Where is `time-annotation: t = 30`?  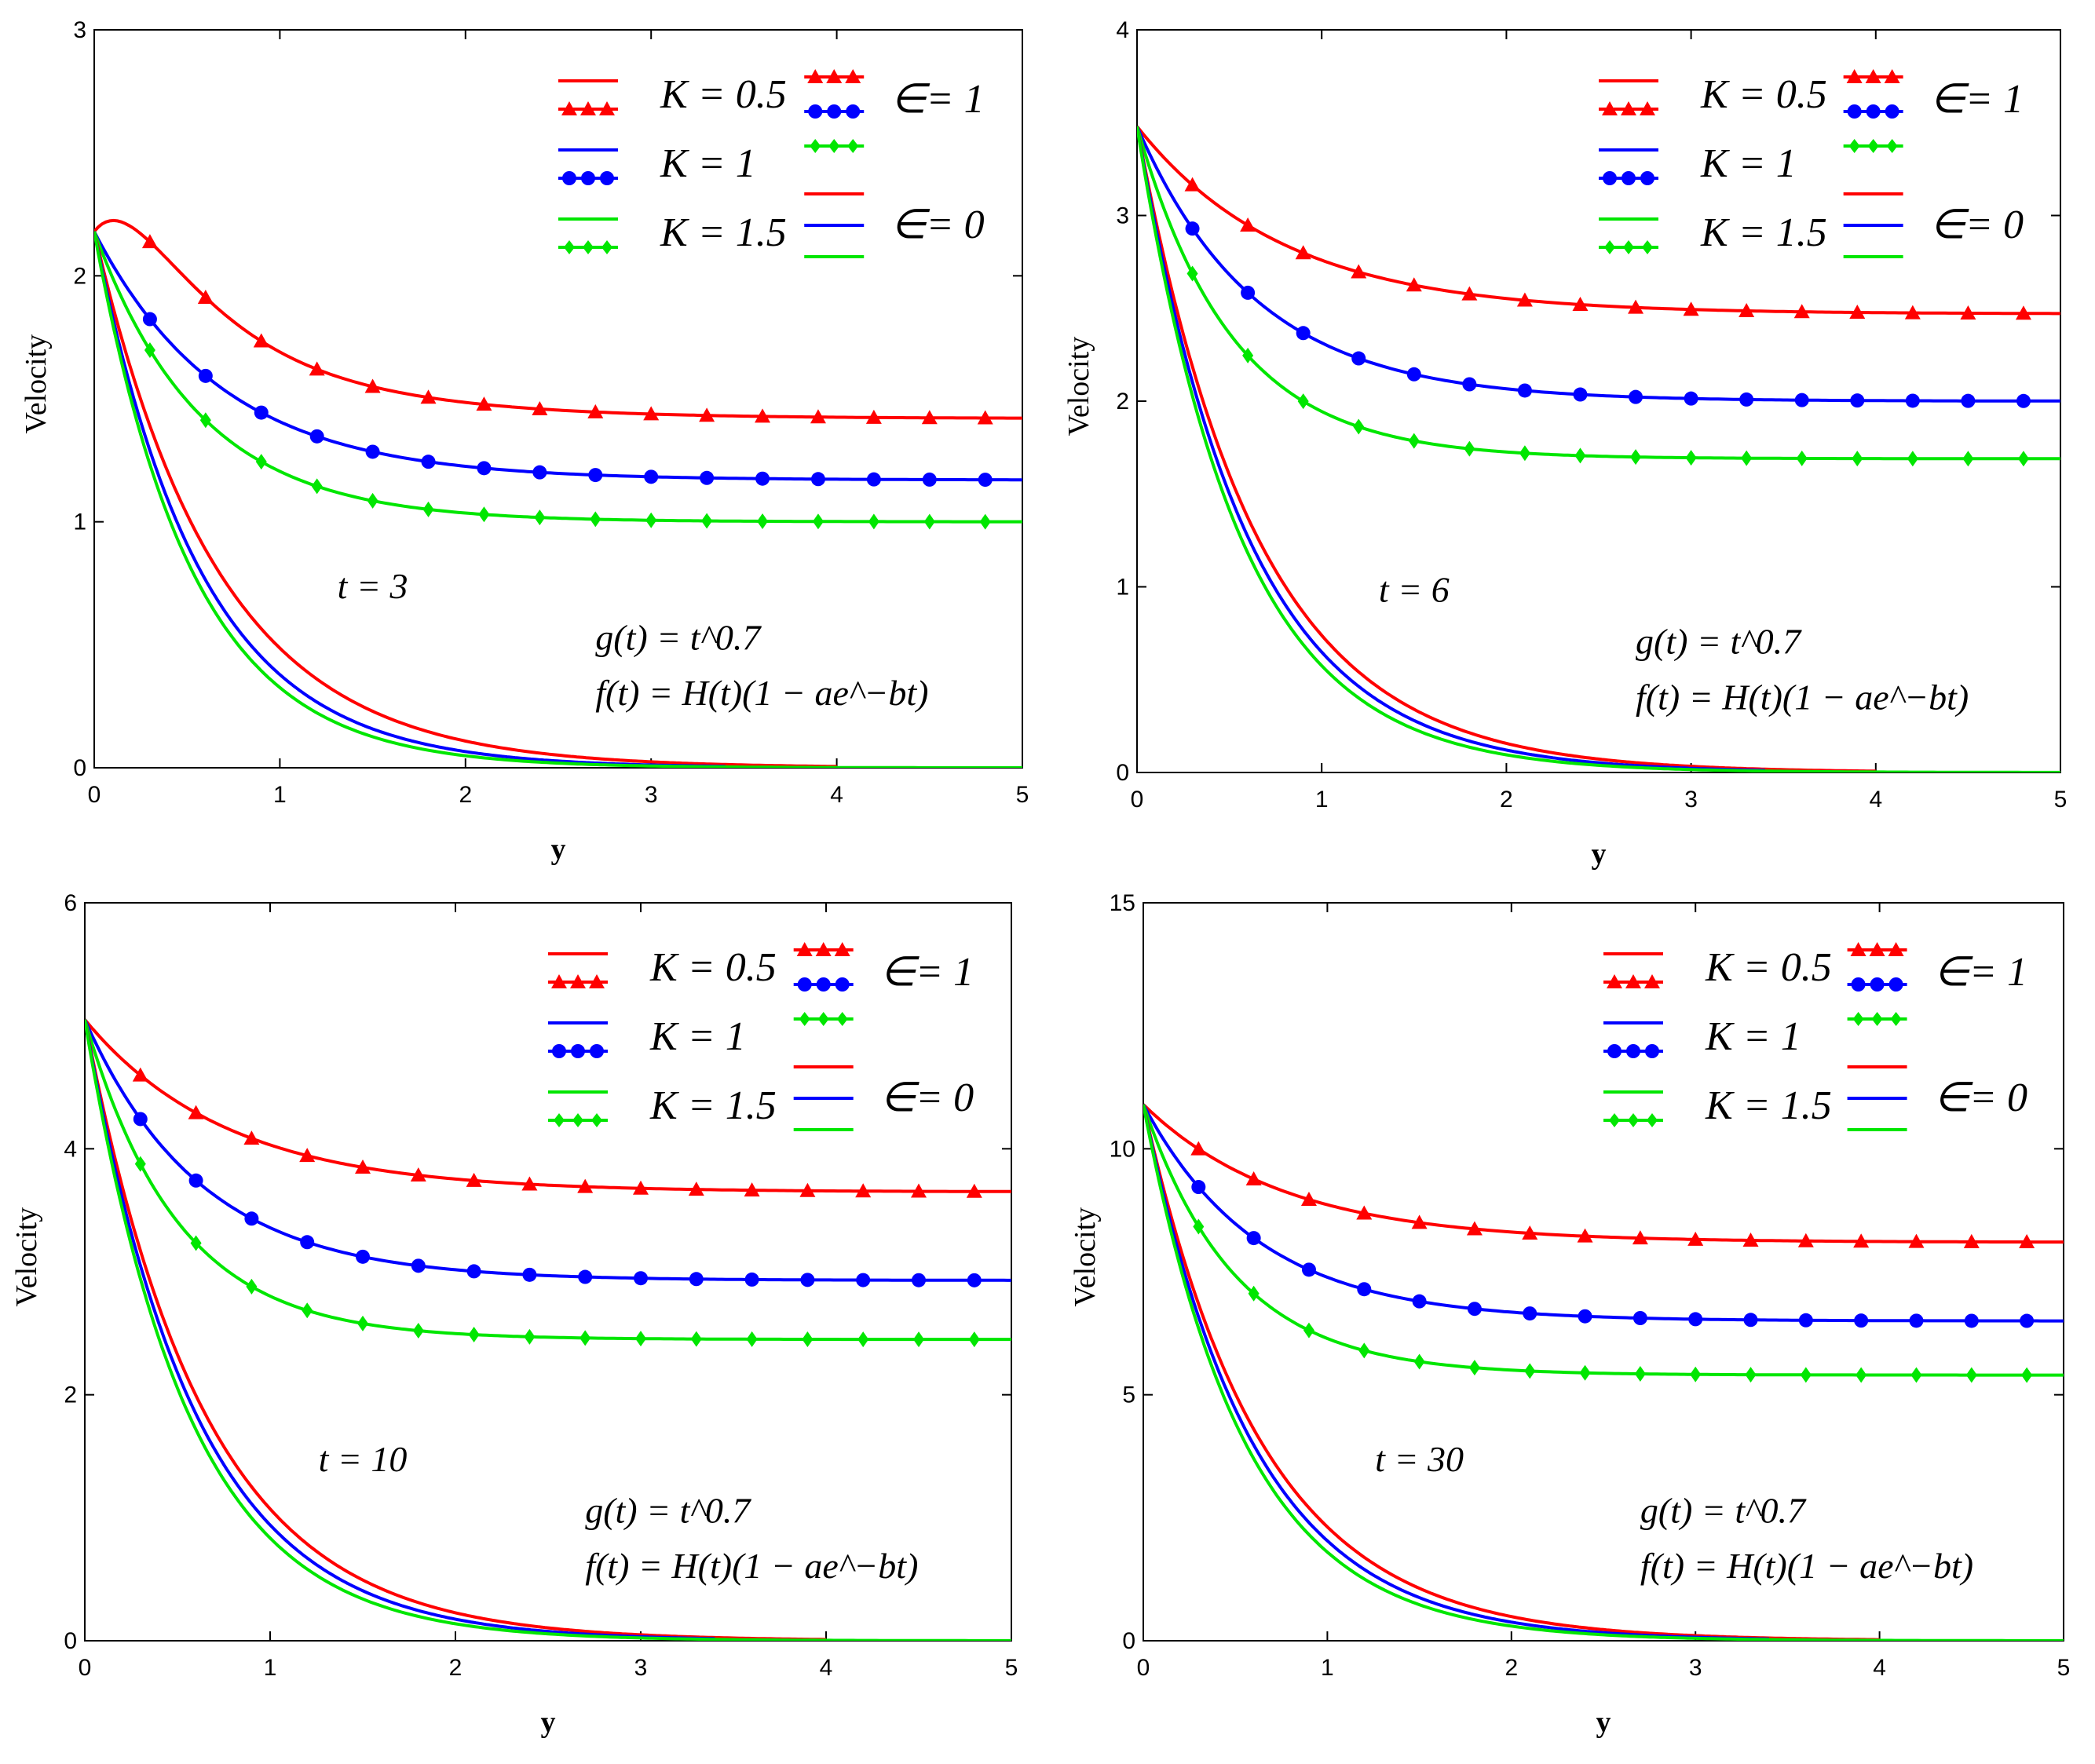 time-annotation: t = 30 is located at coordinates (1419, 1459).